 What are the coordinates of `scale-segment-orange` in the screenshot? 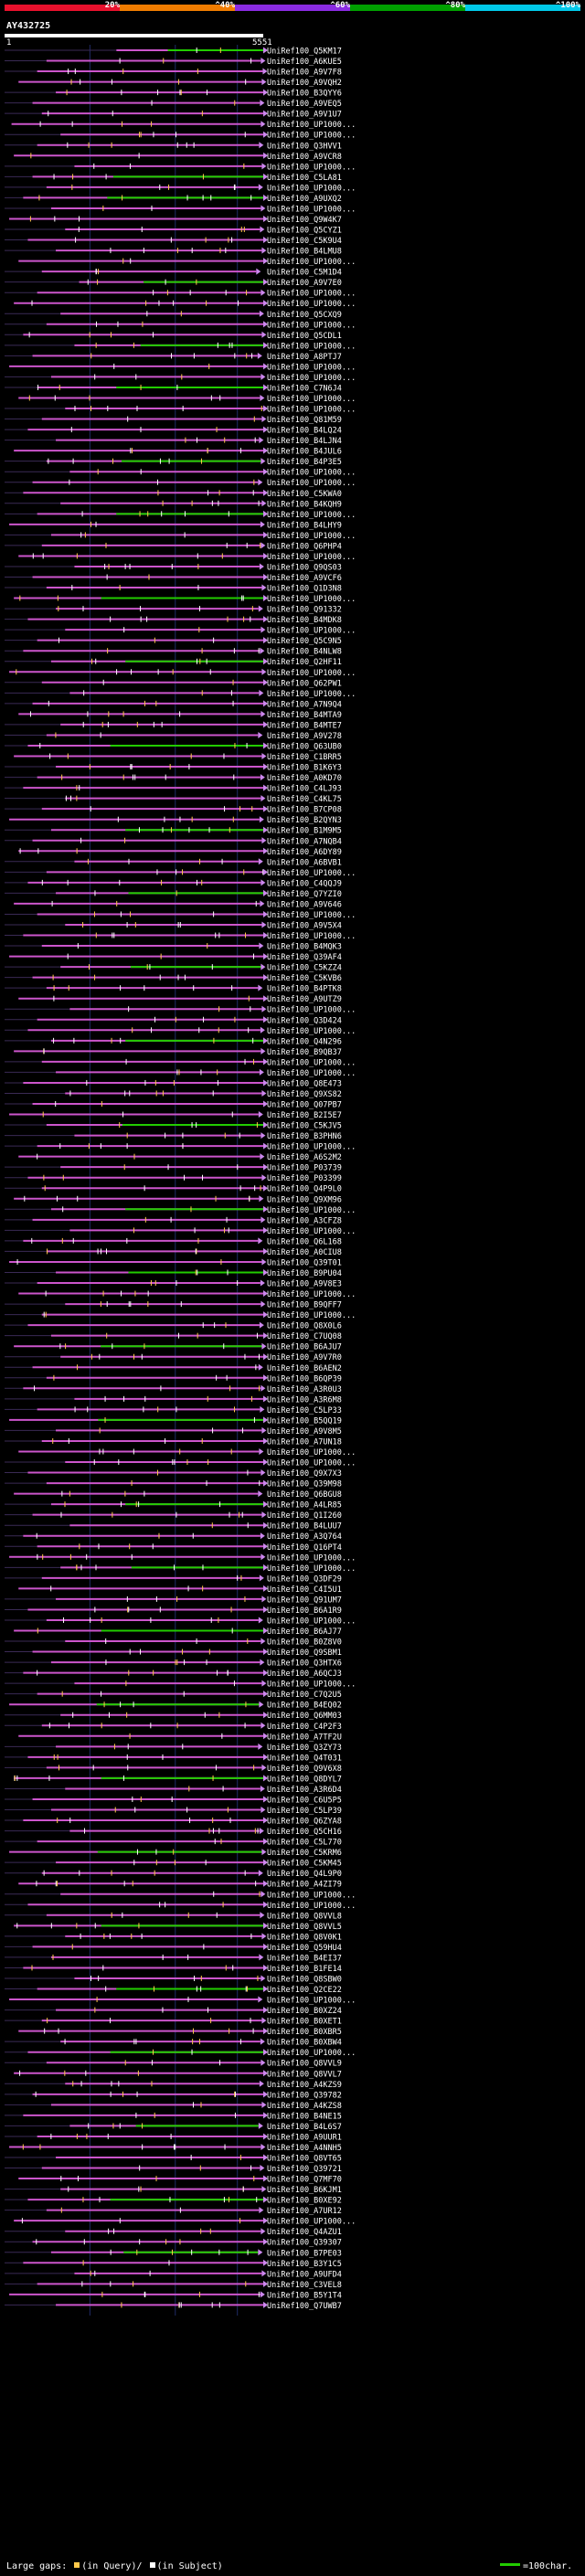 It's located at (178, 8).